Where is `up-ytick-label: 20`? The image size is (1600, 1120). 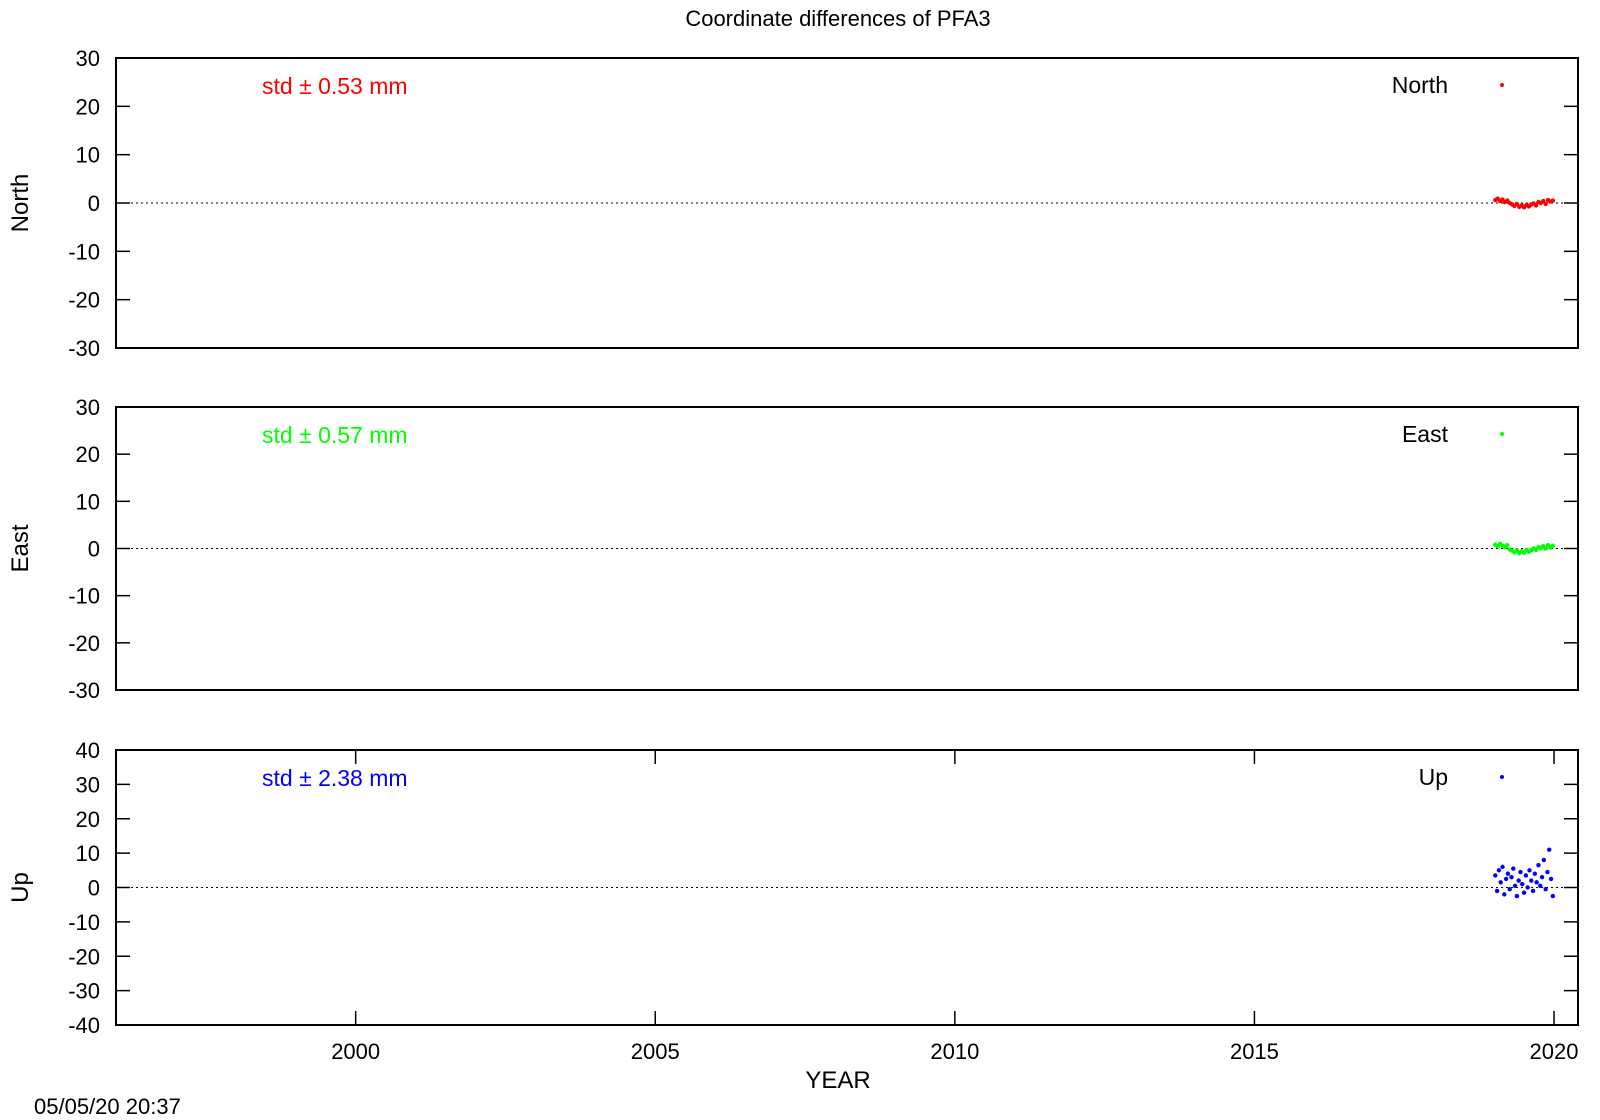 up-ytick-label: 20 is located at coordinates (88, 819).